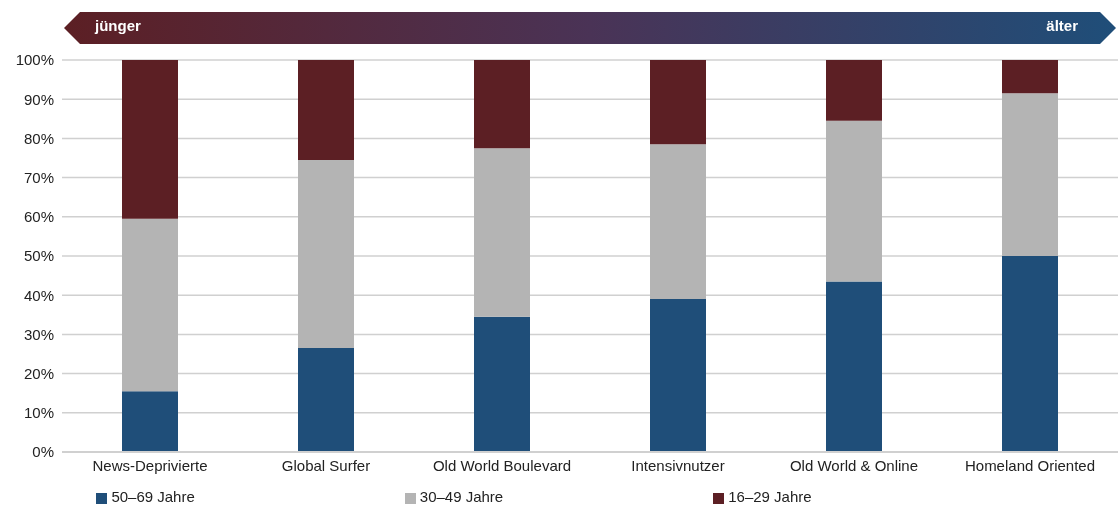  Describe the element at coordinates (38, 334) in the screenshot. I see `y-tick-label: 30%` at that location.